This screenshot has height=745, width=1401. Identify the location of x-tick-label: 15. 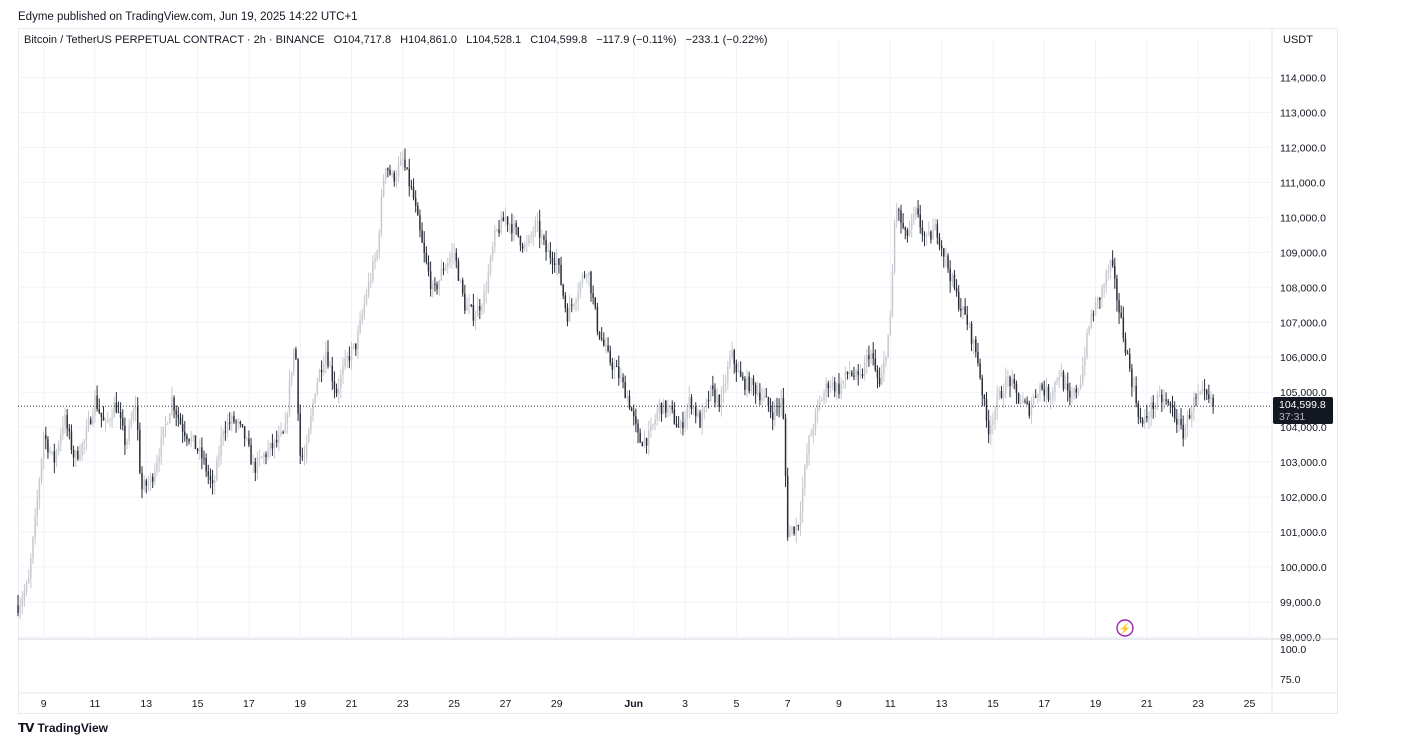
(993, 704).